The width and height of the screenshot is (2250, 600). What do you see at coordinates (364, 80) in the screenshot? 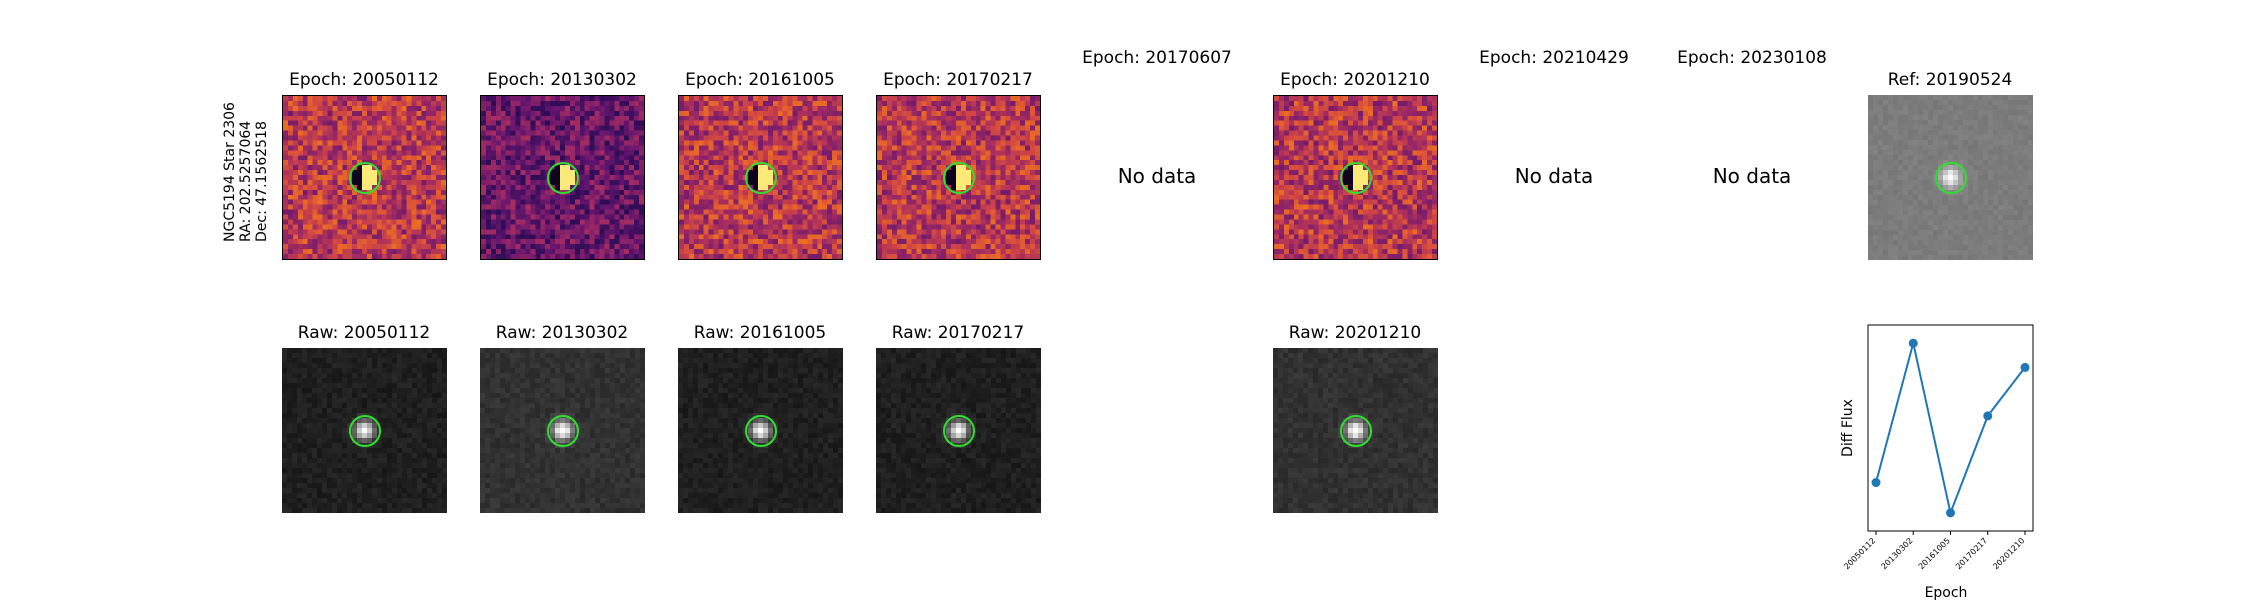
I see `epoch-title-1: Epoch: 20050112` at bounding box center [364, 80].